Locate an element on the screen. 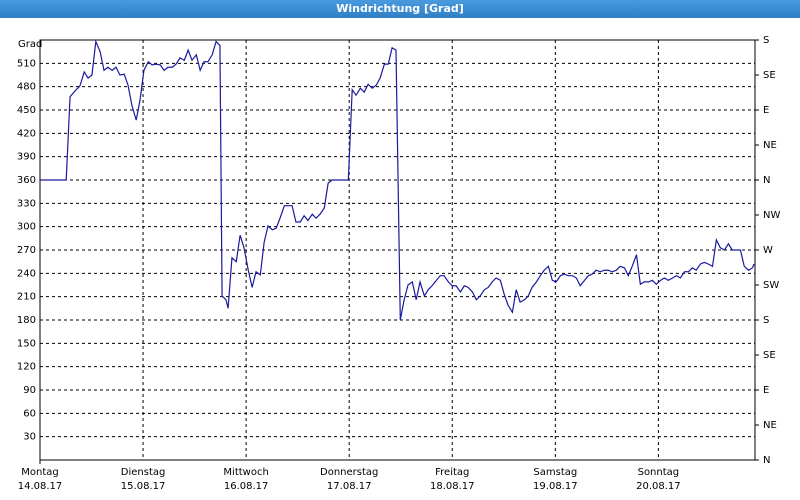 This screenshot has width=800, height=500. y-tick-label: 450 is located at coordinates (26, 110).